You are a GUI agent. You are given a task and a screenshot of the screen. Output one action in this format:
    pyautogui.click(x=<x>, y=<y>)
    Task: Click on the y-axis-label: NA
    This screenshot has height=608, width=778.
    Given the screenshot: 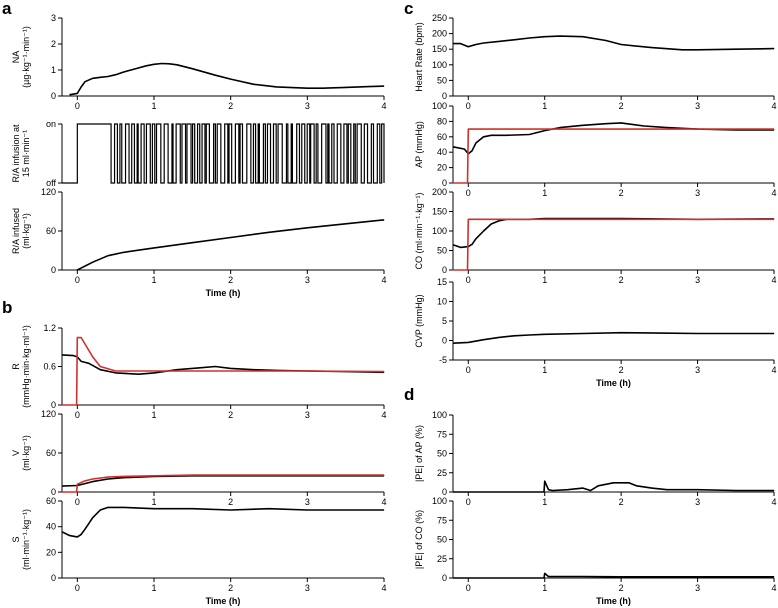 What is the action you would take?
    pyautogui.click(x=16, y=57)
    